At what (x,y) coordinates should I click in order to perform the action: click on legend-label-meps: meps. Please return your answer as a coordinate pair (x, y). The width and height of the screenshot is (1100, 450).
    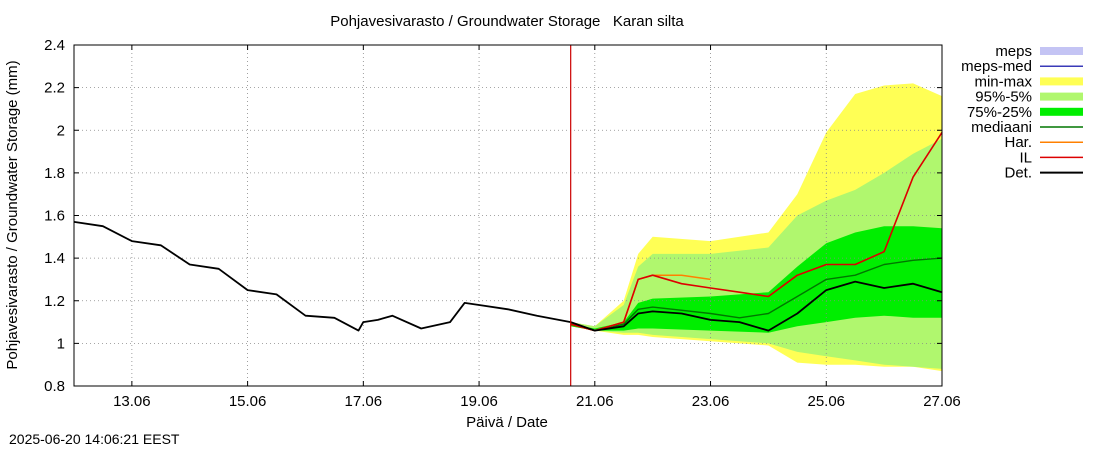
    Looking at the image, I should click on (1013, 51).